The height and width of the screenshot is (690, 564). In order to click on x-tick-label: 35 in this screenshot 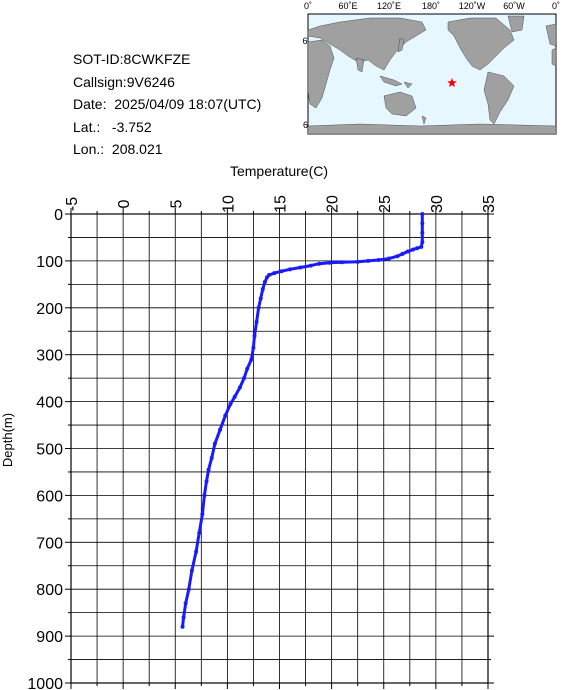, I will do `click(489, 204)`.